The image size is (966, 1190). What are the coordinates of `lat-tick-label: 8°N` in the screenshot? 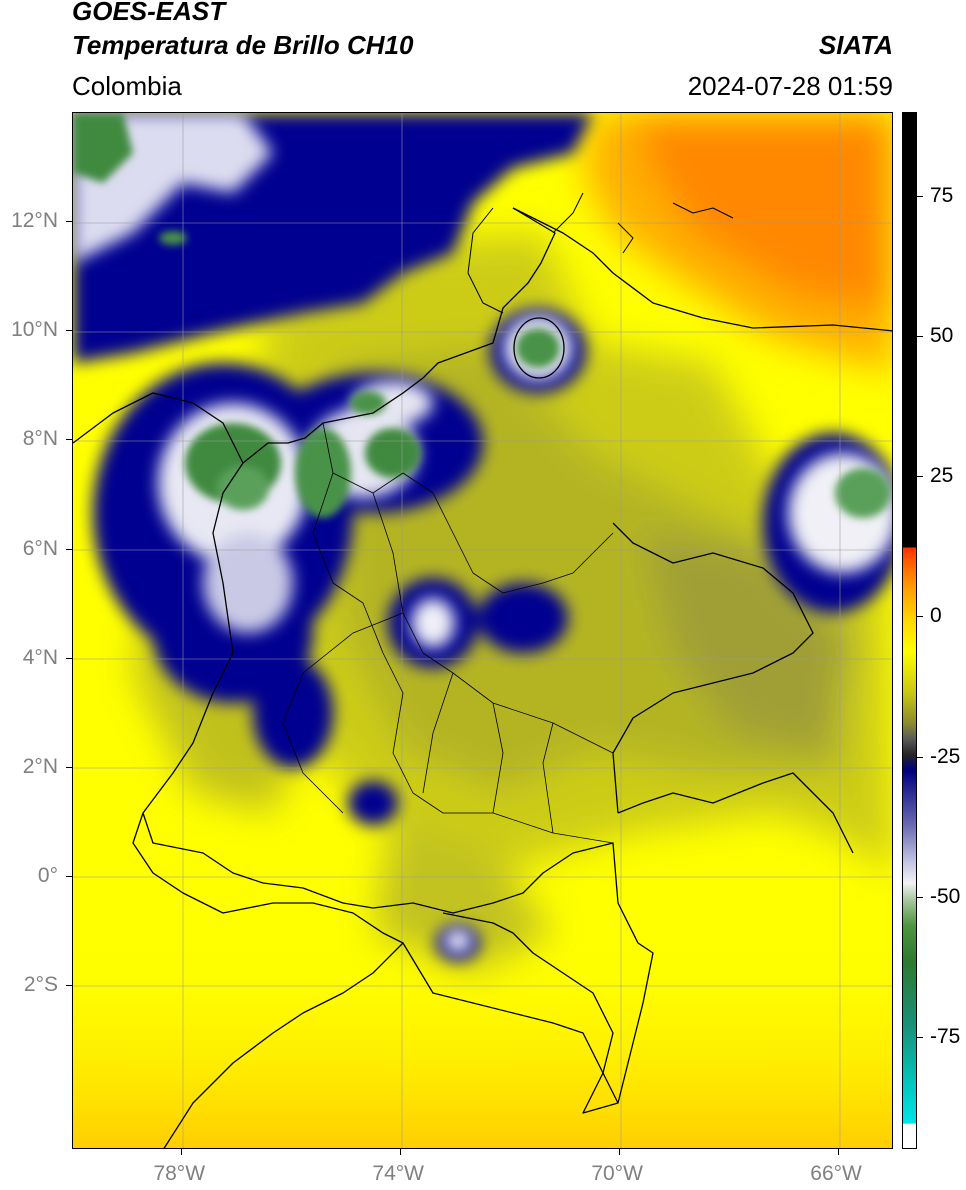 It's located at (40, 439).